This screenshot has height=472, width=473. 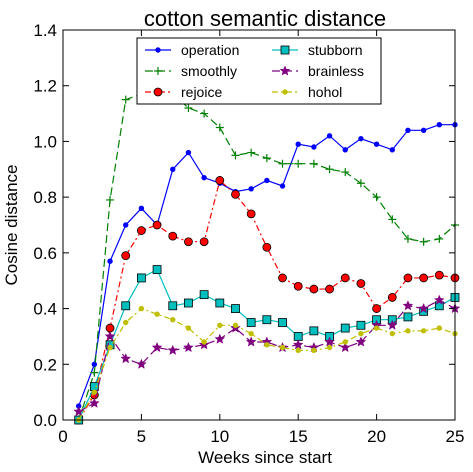 I want to click on legend-label: operation, so click(x=210, y=50).